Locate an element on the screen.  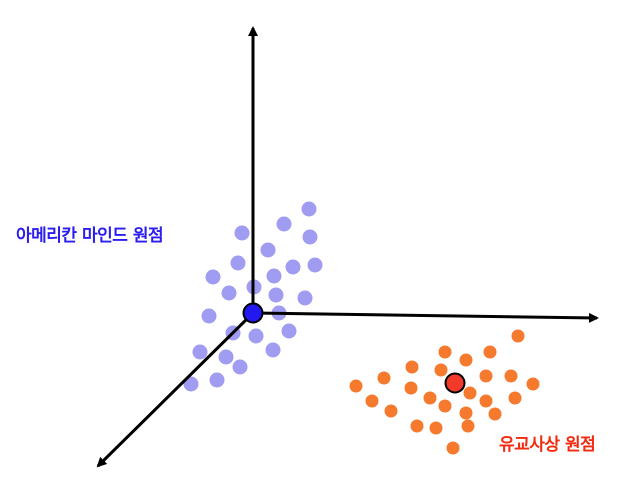
american-origin-point is located at coordinates (253, 313).